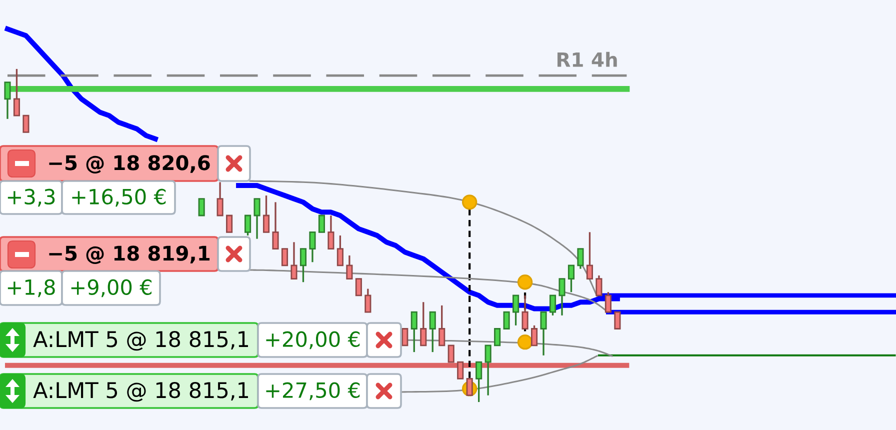 The image size is (896, 430). What do you see at coordinates (119, 197) in the screenshot?
I see `annotation: +16,50 €` at bounding box center [119, 197].